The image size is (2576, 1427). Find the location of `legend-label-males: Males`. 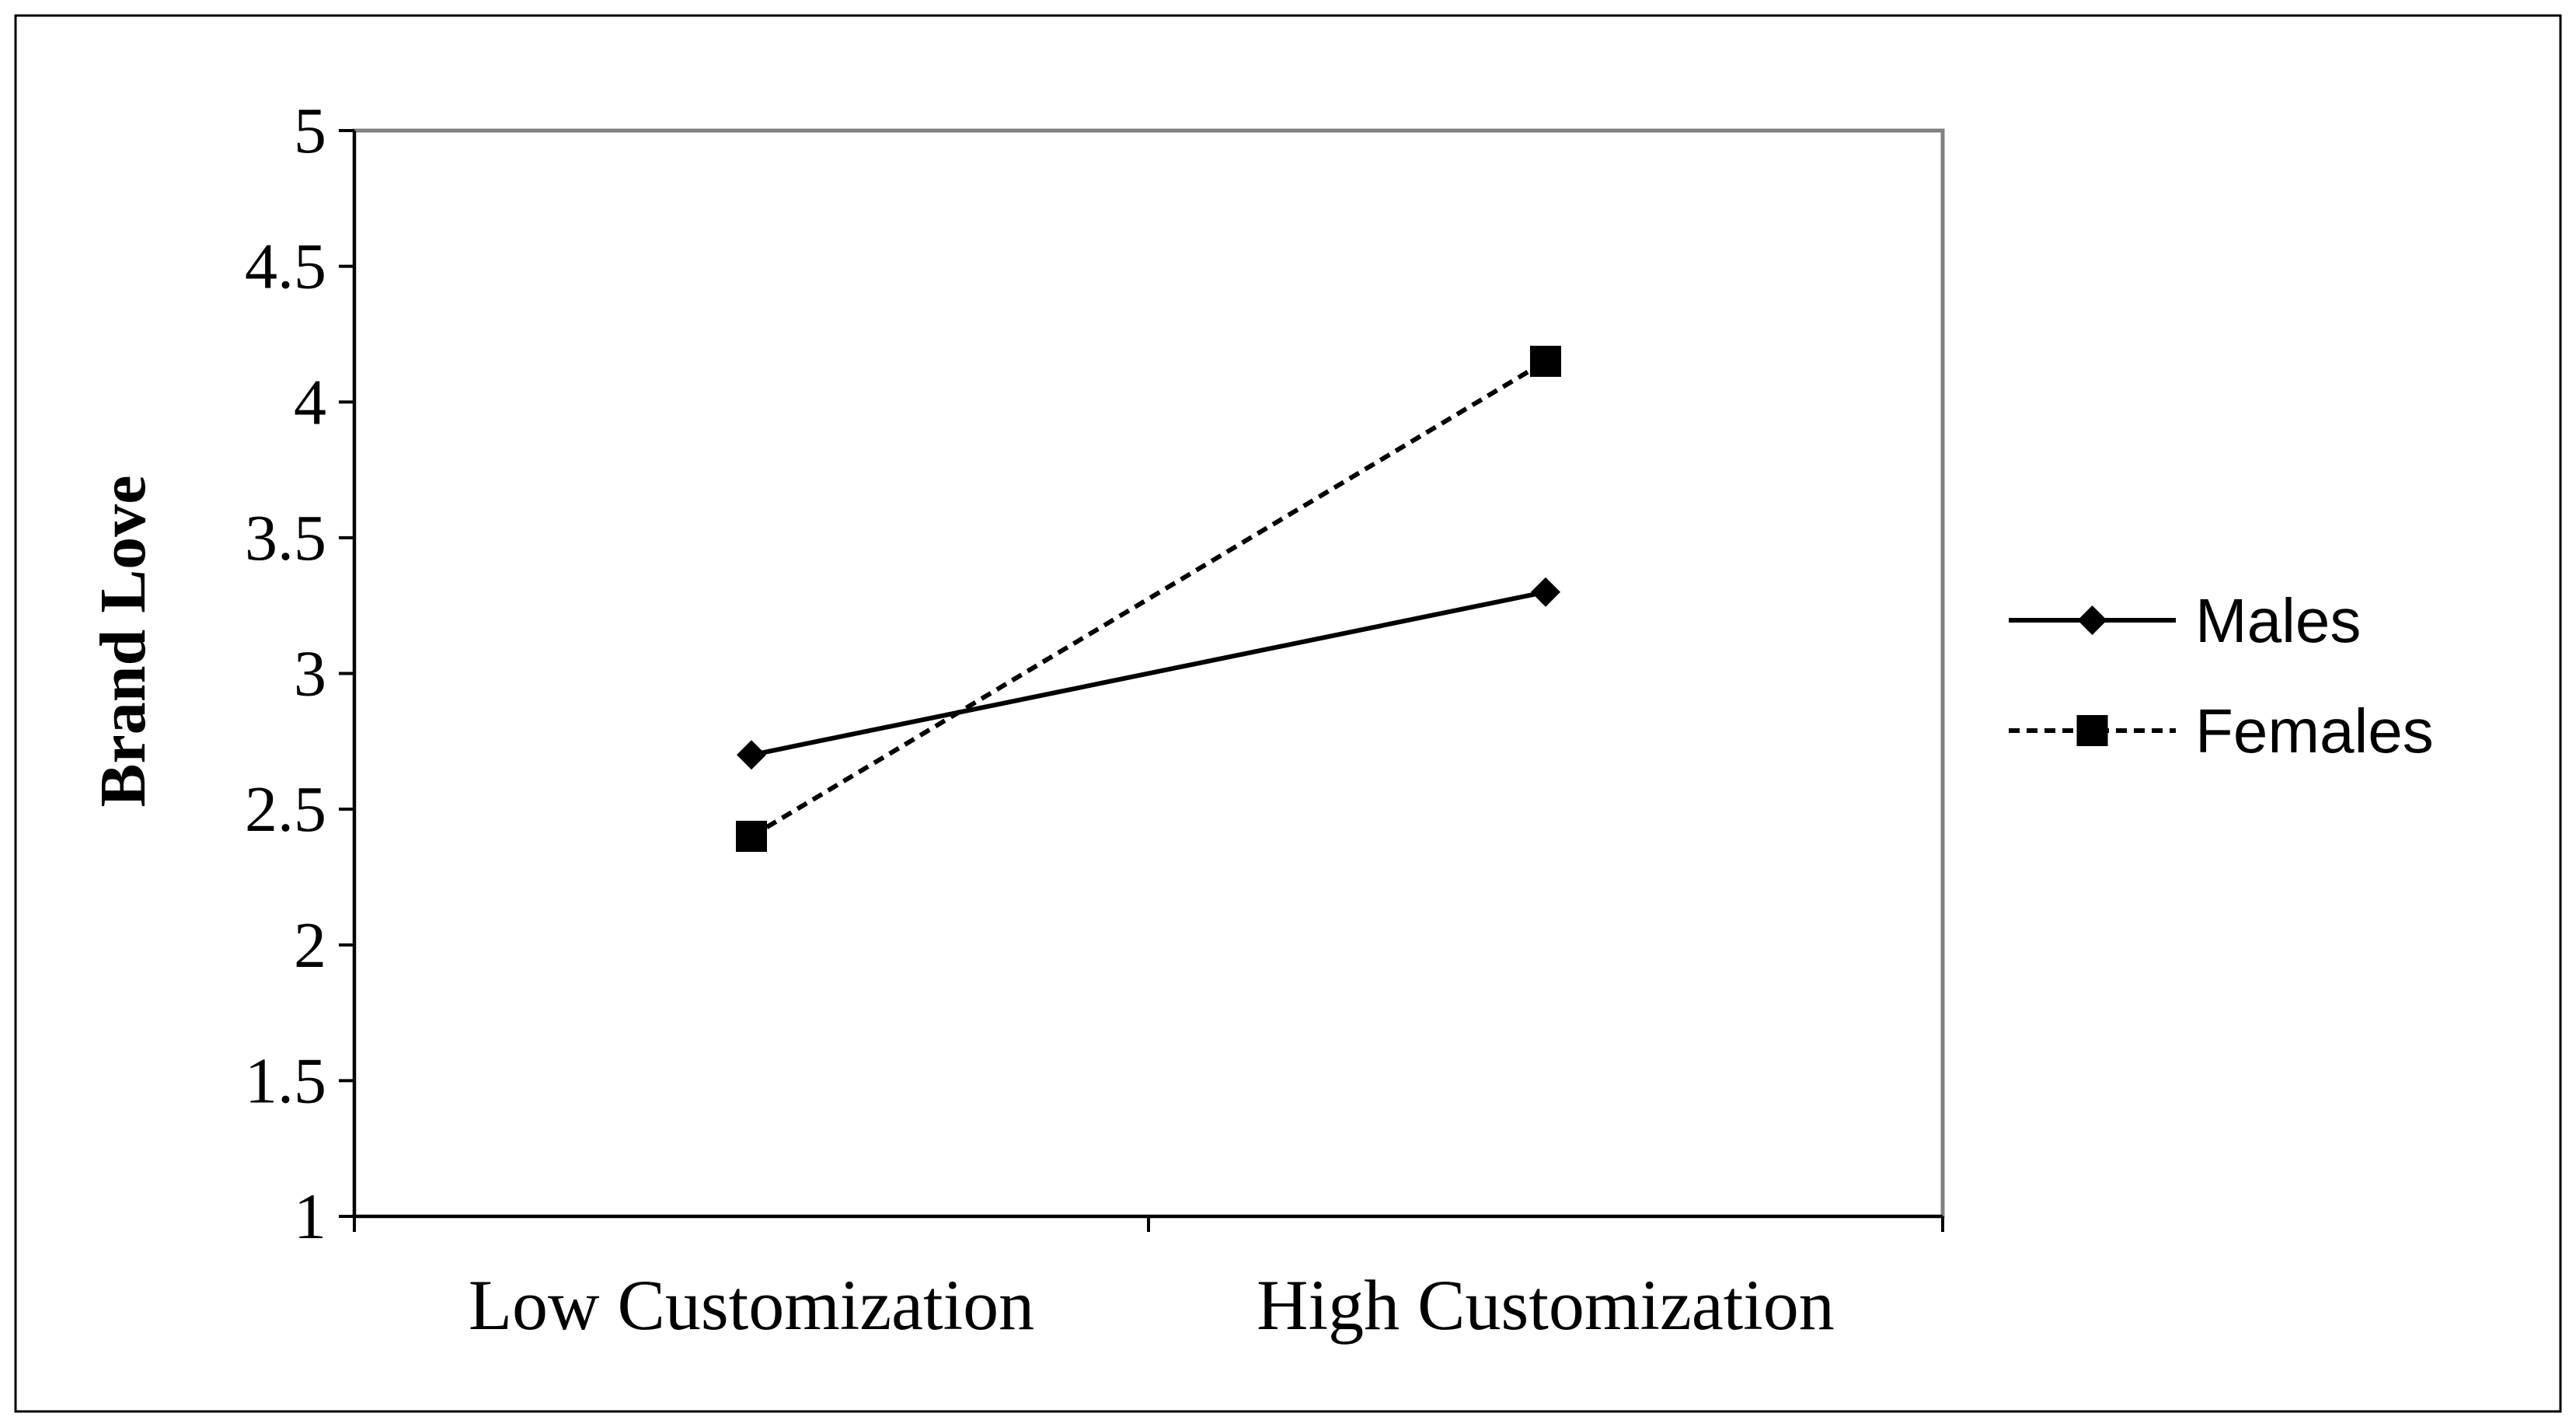

legend-label-males: Males is located at coordinates (2278, 620).